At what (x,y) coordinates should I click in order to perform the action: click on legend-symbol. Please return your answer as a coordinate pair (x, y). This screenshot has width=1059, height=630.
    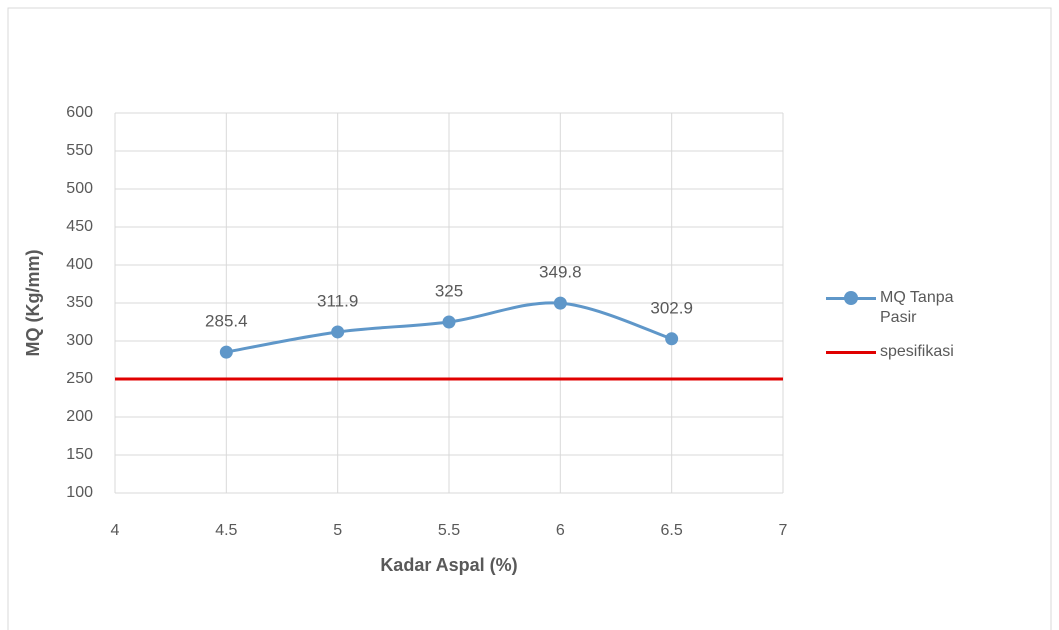
    Looking at the image, I should click on (851, 352).